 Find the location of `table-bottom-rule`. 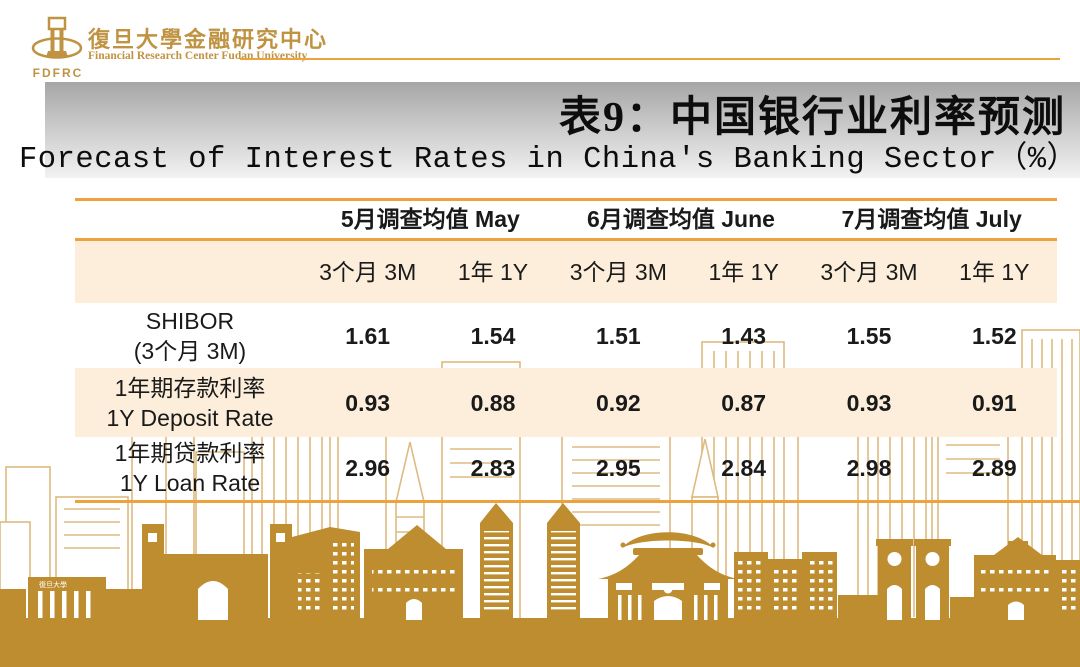

table-bottom-rule is located at coordinates (577, 501).